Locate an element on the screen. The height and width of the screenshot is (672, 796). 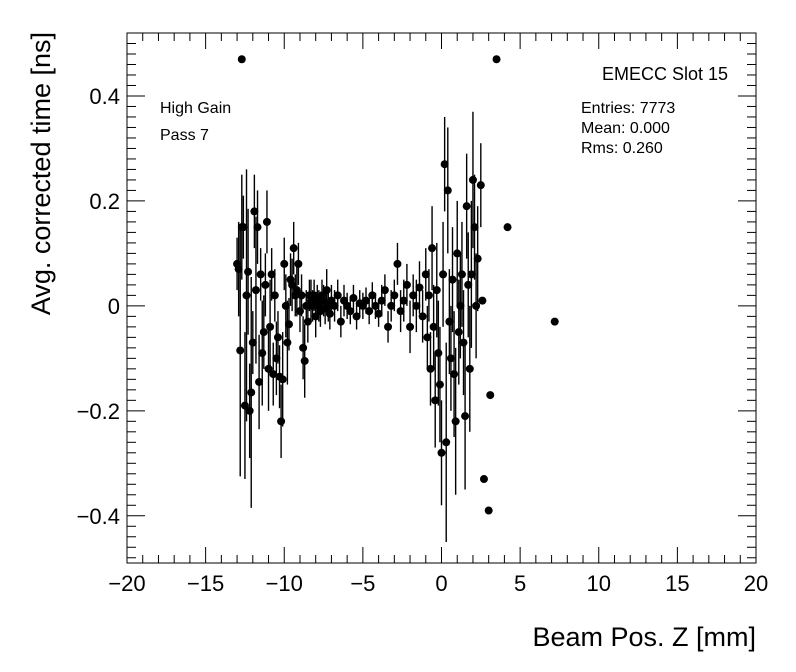
y-tick-label: 0.2 is located at coordinates (104, 201).